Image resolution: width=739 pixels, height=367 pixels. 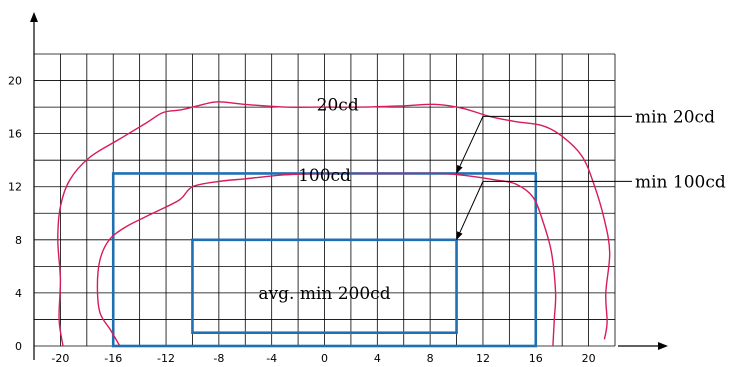 I want to click on x-tick-label: 0, so click(x=324, y=358).